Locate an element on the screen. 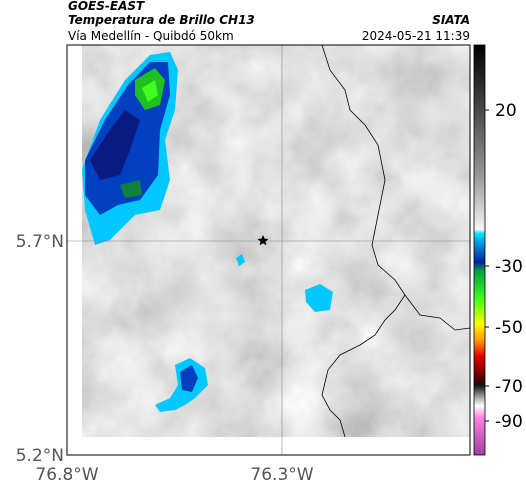 The width and height of the screenshot is (526, 491). datetime: 2024-05-21 11:39 is located at coordinates (416, 36).